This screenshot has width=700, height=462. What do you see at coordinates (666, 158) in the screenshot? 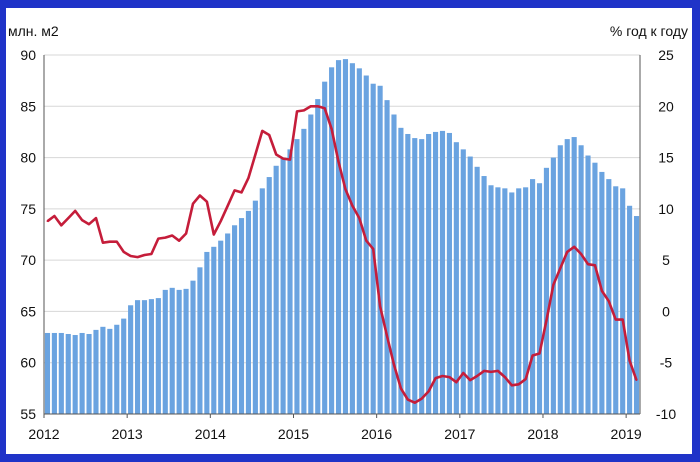
I see `right-tick-label: 15` at bounding box center [666, 158].